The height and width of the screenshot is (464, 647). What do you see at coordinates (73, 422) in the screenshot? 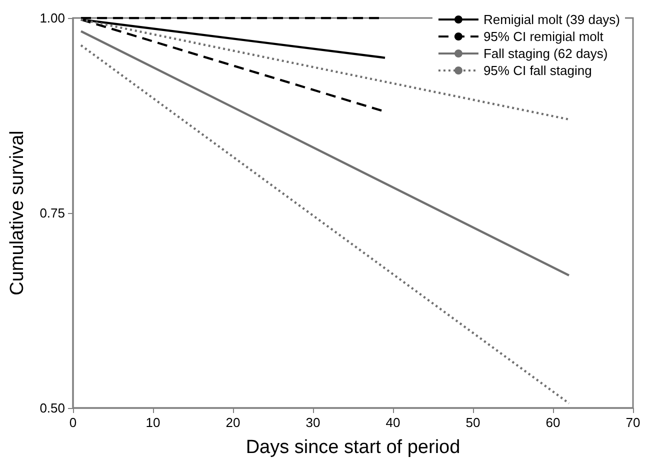
I see `x-tick-label: 0` at bounding box center [73, 422].